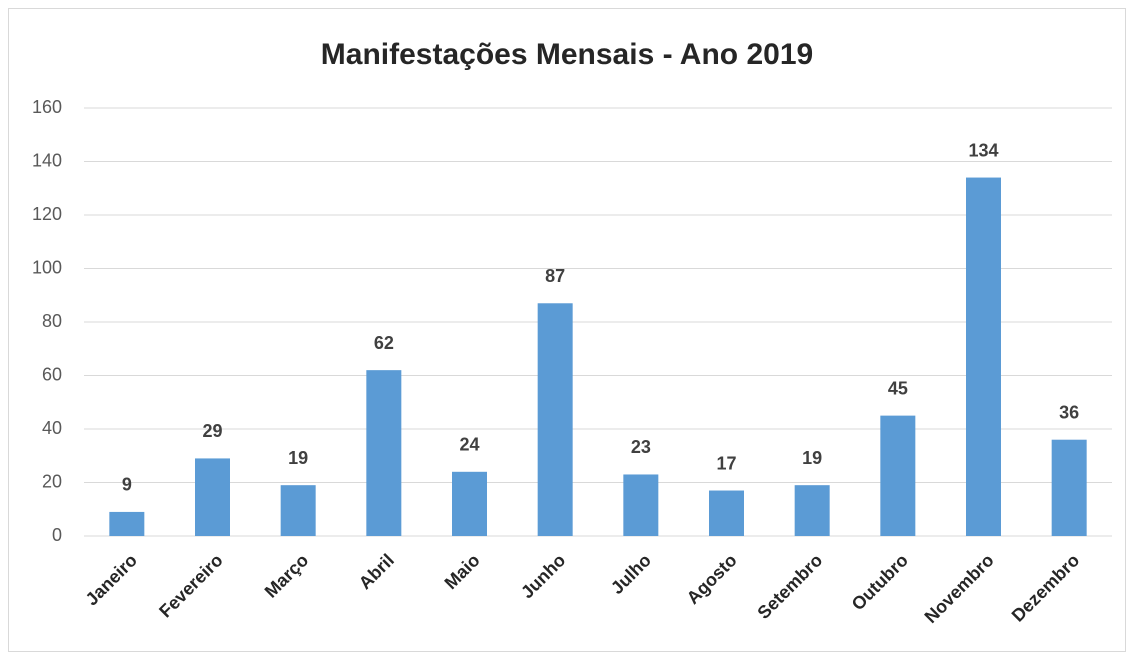 The image size is (1134, 659). What do you see at coordinates (212, 431) in the screenshot?
I see `data-label: 29` at bounding box center [212, 431].